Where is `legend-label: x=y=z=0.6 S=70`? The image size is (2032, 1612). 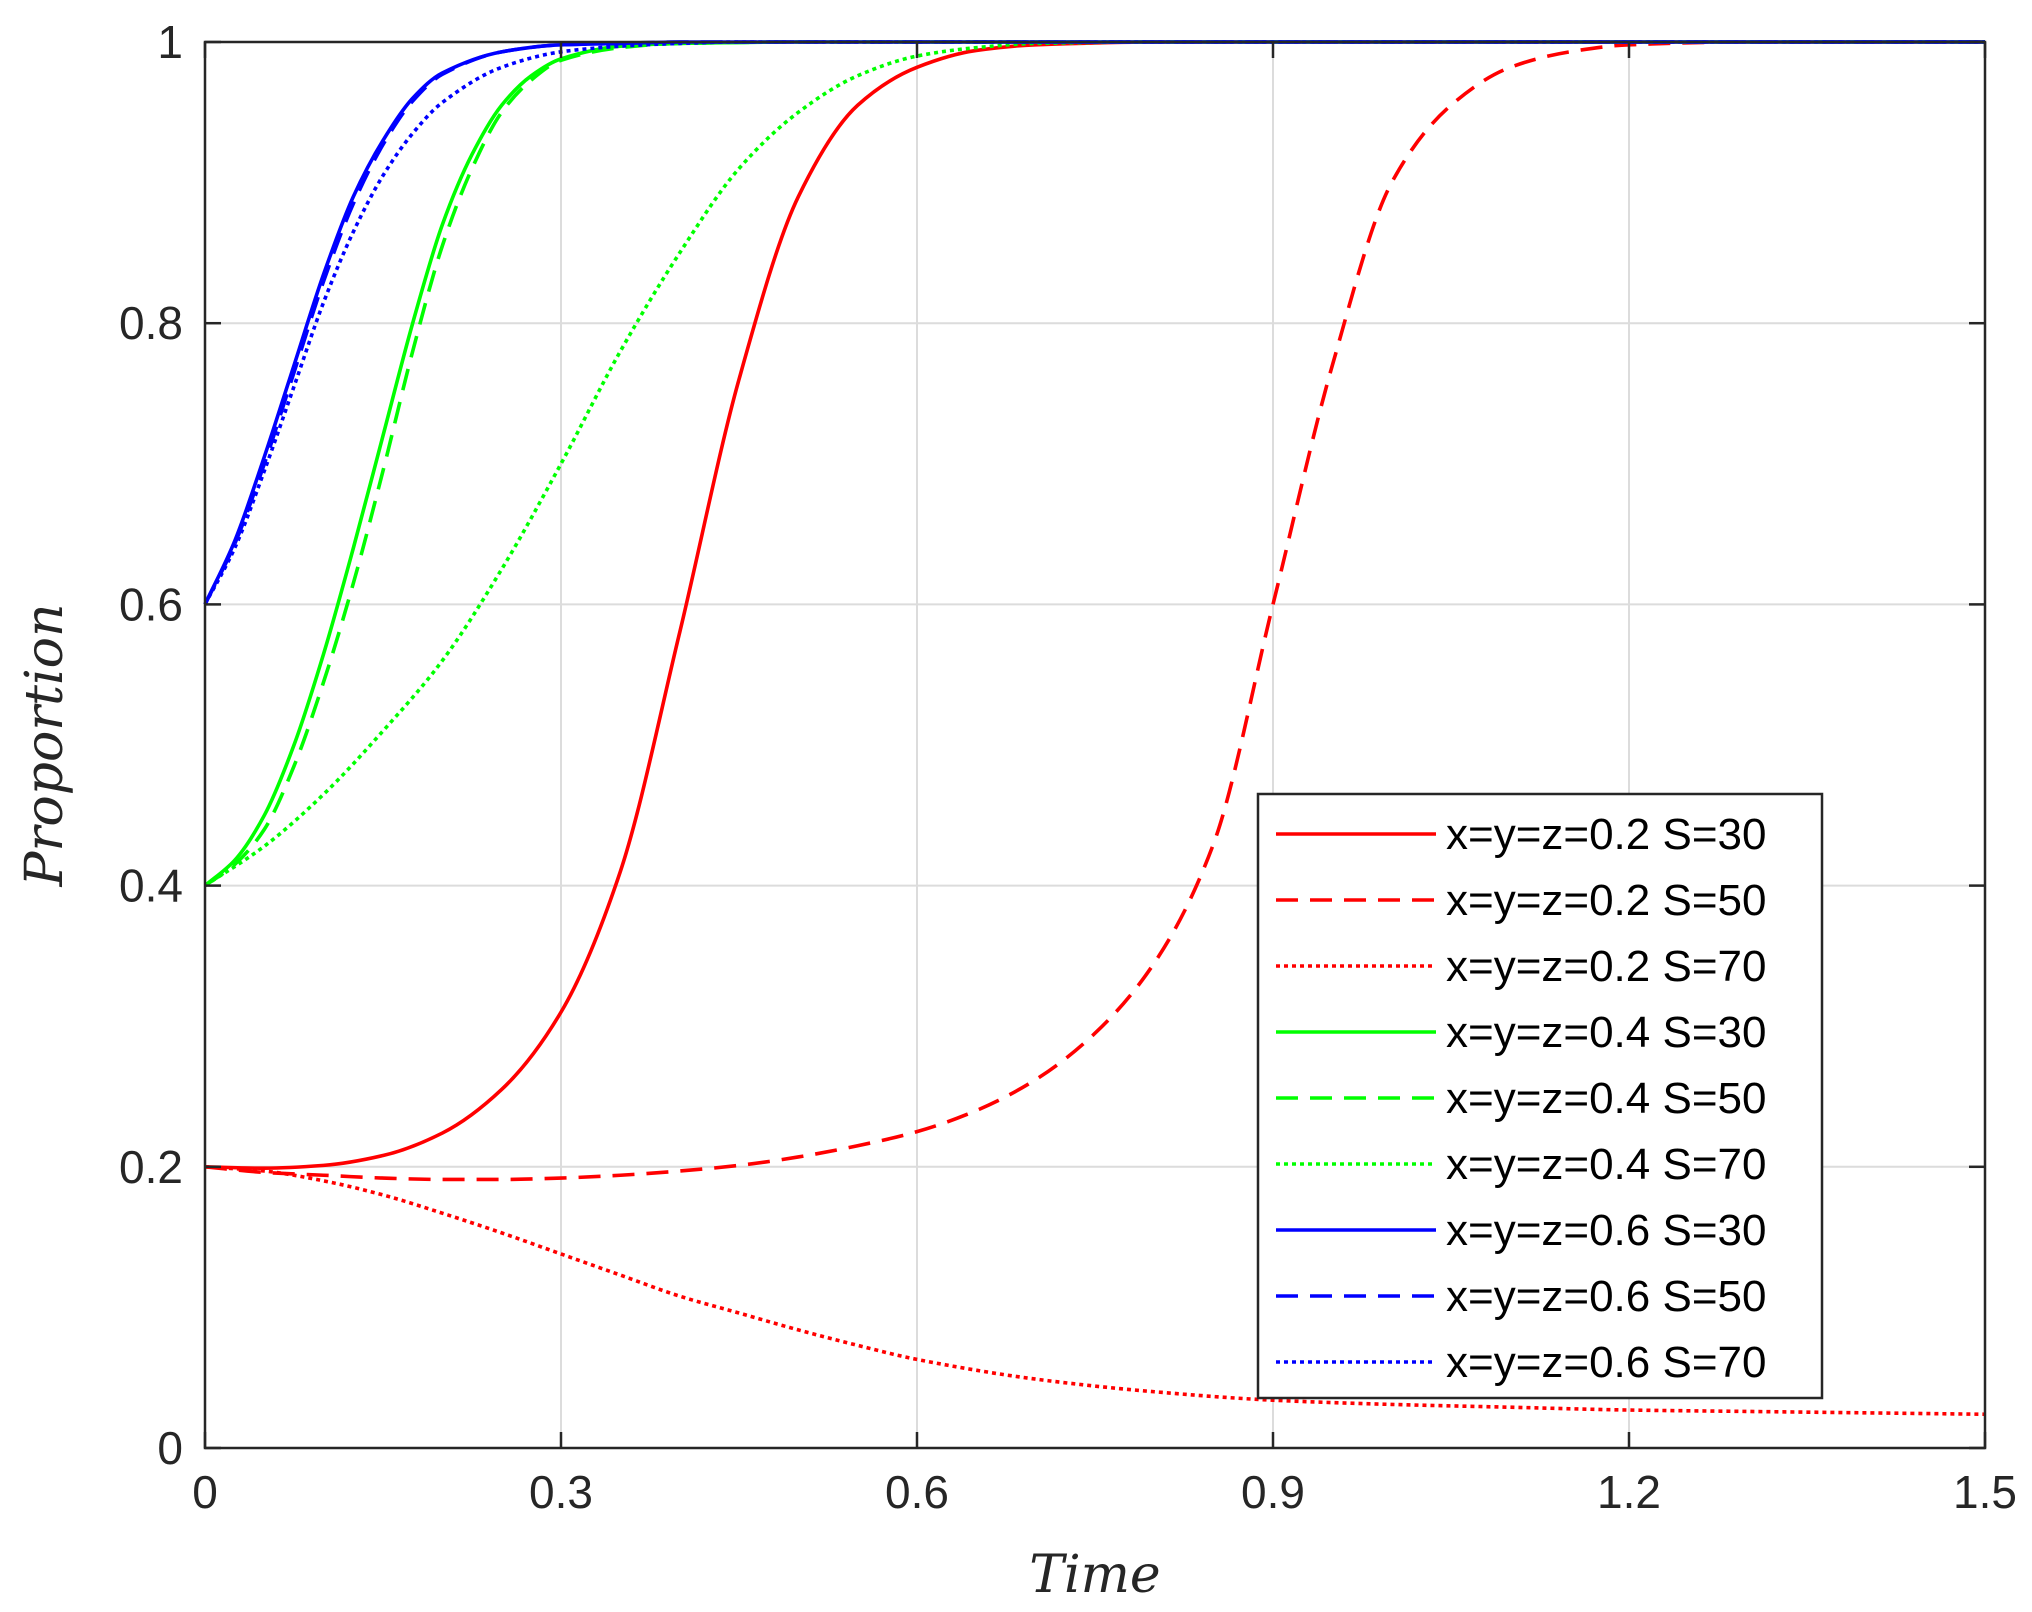 legend-label: x=y=z=0.6 S=70 is located at coordinates (1606, 1362).